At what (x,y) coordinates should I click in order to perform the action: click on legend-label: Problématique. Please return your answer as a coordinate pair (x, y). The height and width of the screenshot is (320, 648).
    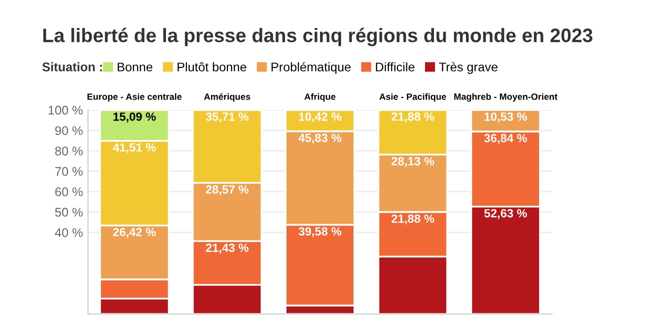
    Looking at the image, I should click on (311, 68).